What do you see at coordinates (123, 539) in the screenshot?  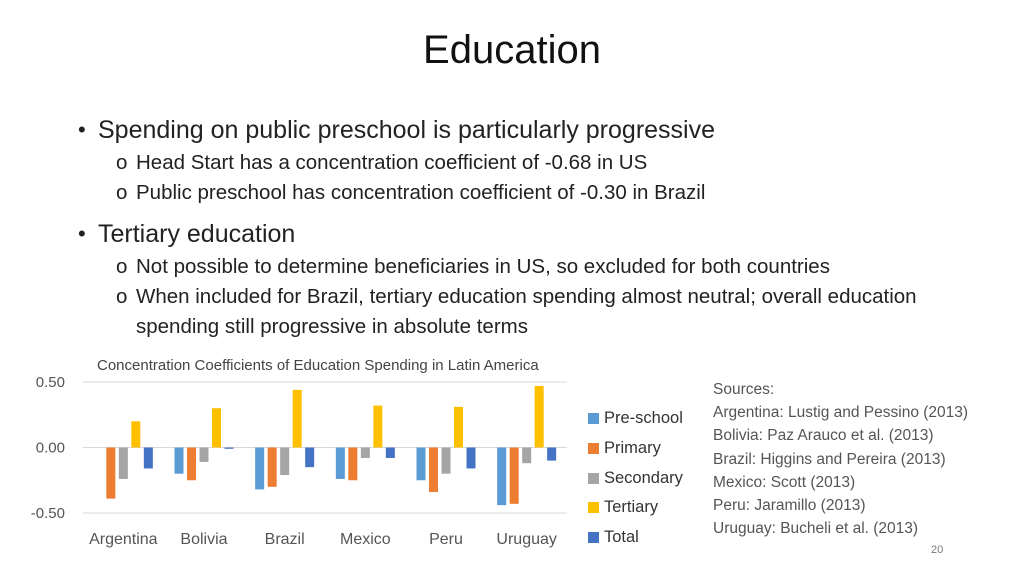 I see `x-tick-label: Argentina` at bounding box center [123, 539].